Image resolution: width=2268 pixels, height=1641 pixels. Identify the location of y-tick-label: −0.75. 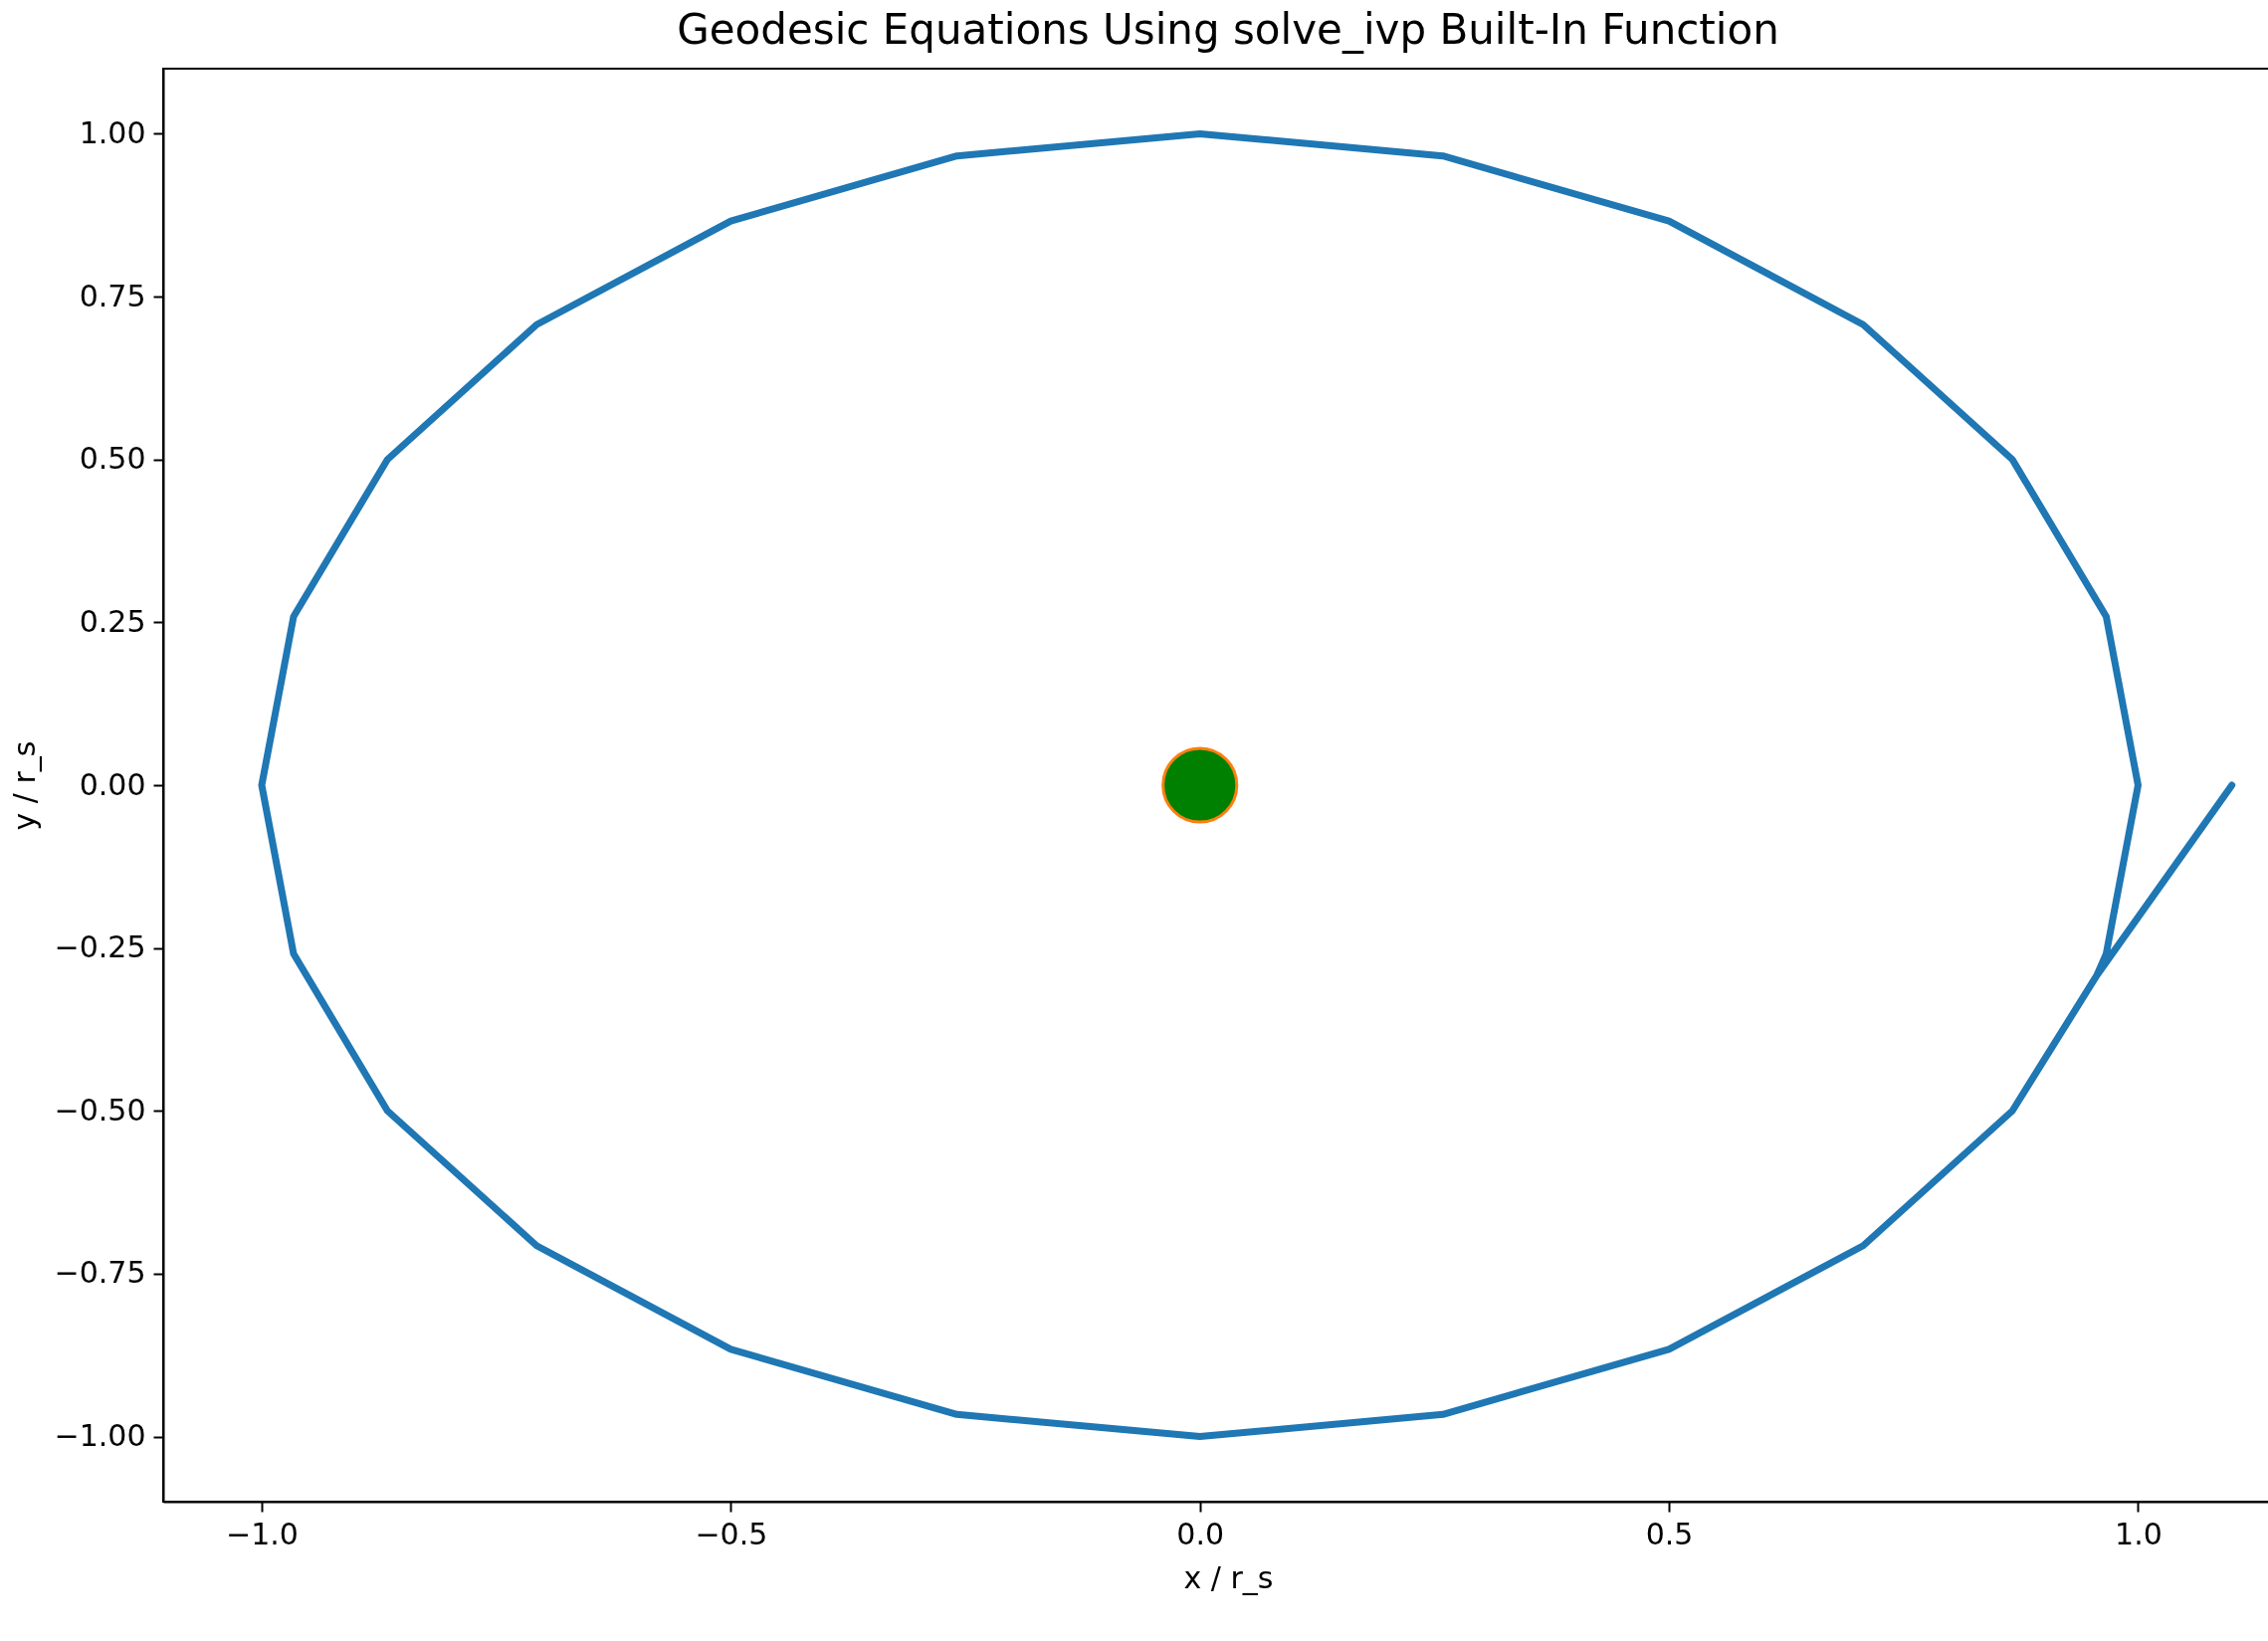
(100, 1273).